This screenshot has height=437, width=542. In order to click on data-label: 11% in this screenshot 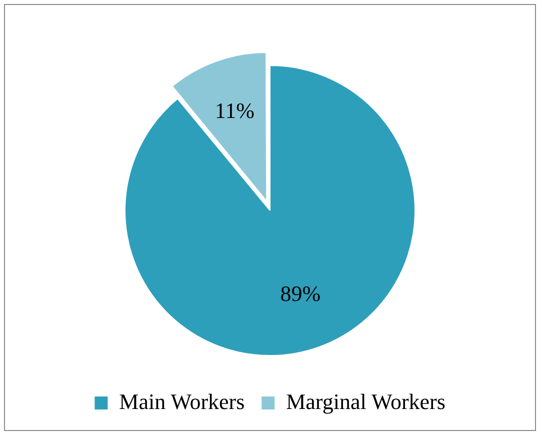, I will do `click(234, 111)`.